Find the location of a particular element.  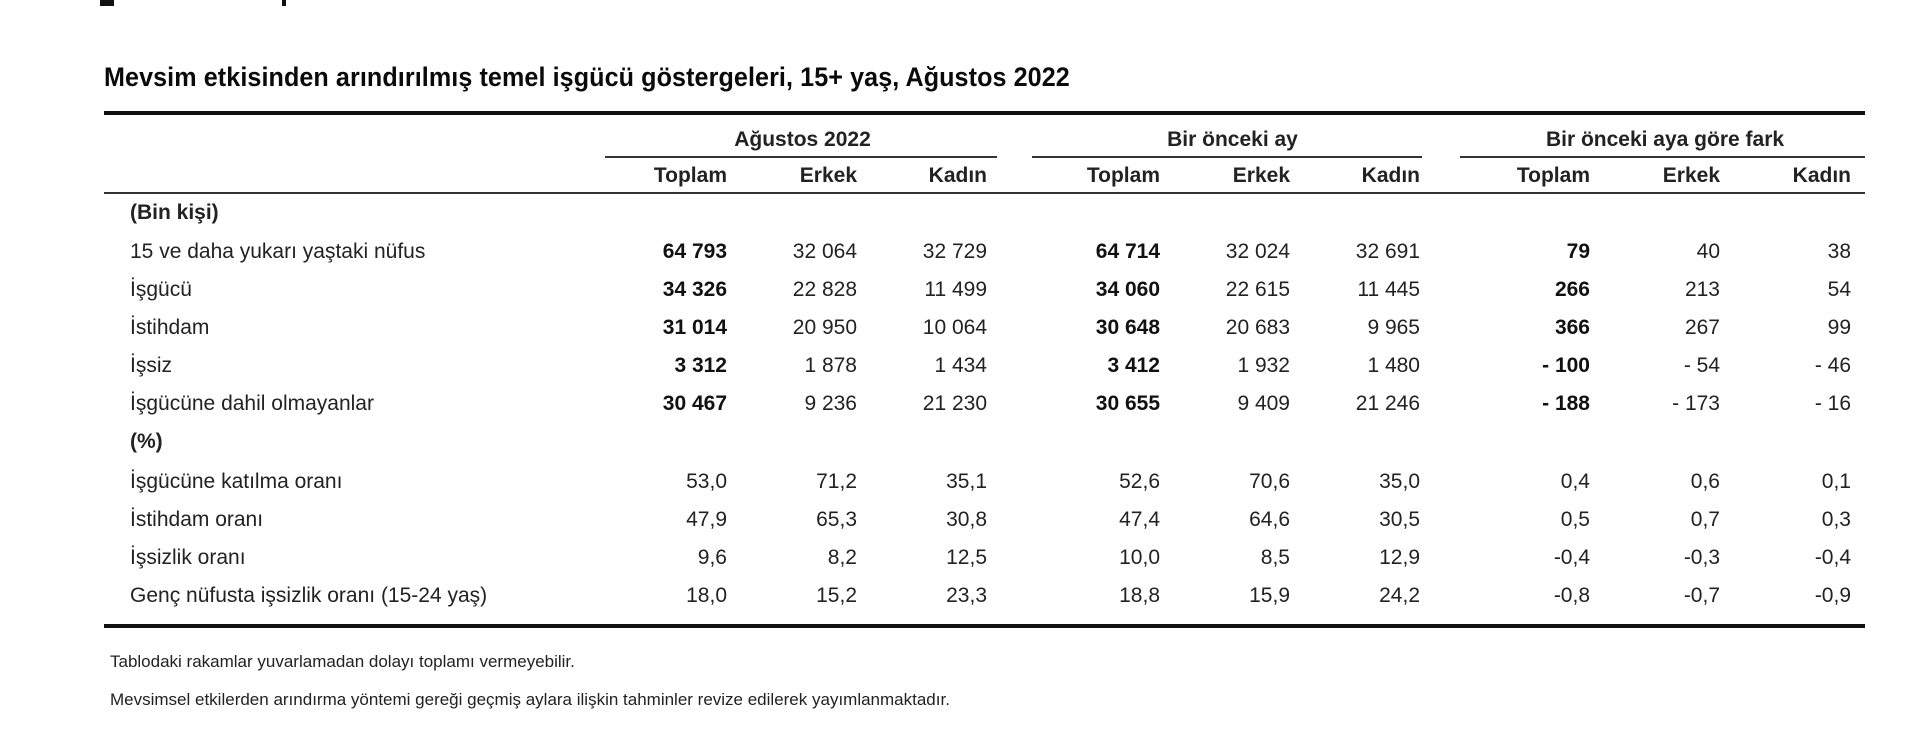

cell: 3 312 is located at coordinates (700, 365).